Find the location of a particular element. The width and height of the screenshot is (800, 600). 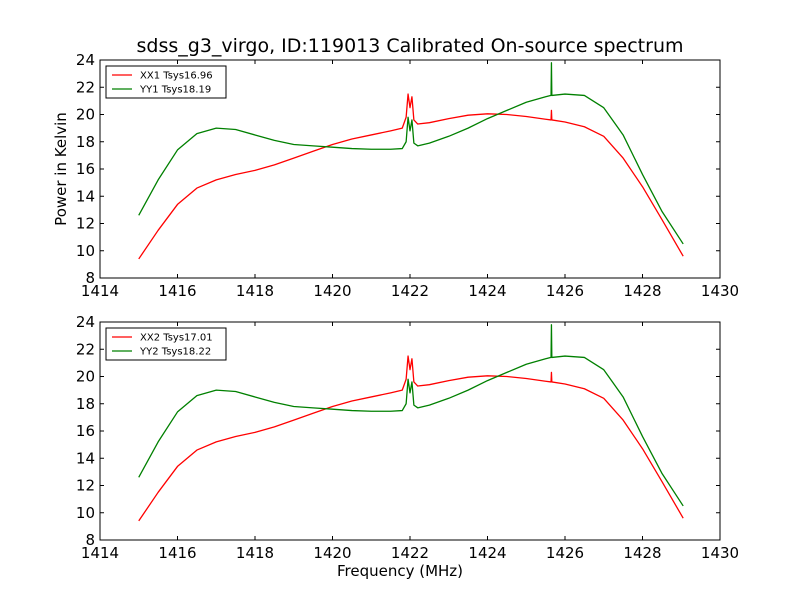

legend: XX1 Tsys16.96 YY1 Tsys18.19 is located at coordinates (166, 82).